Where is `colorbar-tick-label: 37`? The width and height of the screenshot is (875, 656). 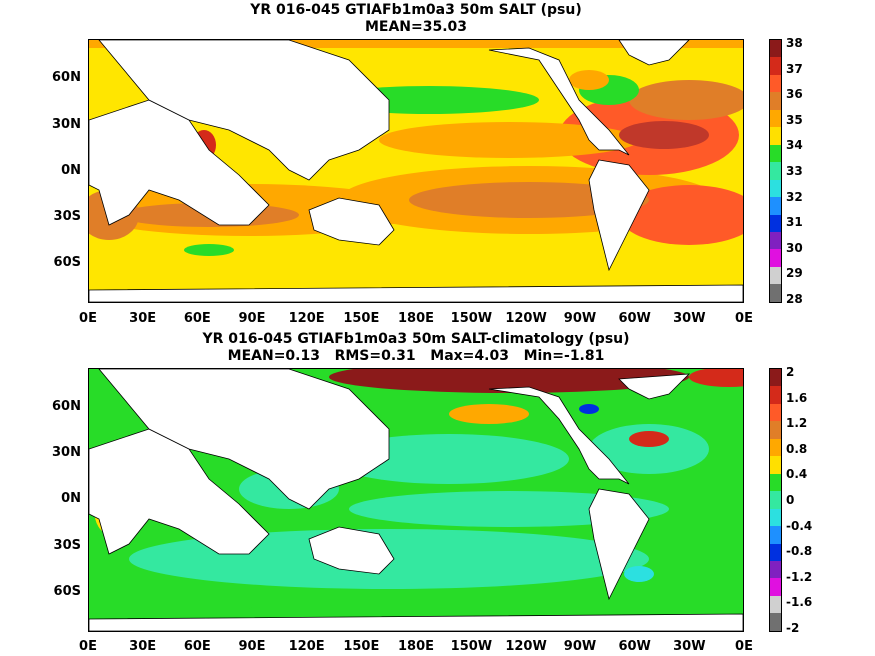 colorbar-tick-label: 37 is located at coordinates (794, 68).